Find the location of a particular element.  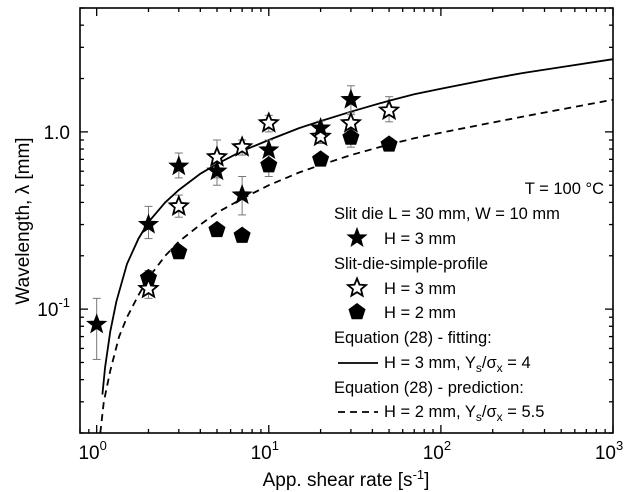

legend-group1-title: Slit die L = 30 mm, W = 10 mm is located at coordinates (447, 214).